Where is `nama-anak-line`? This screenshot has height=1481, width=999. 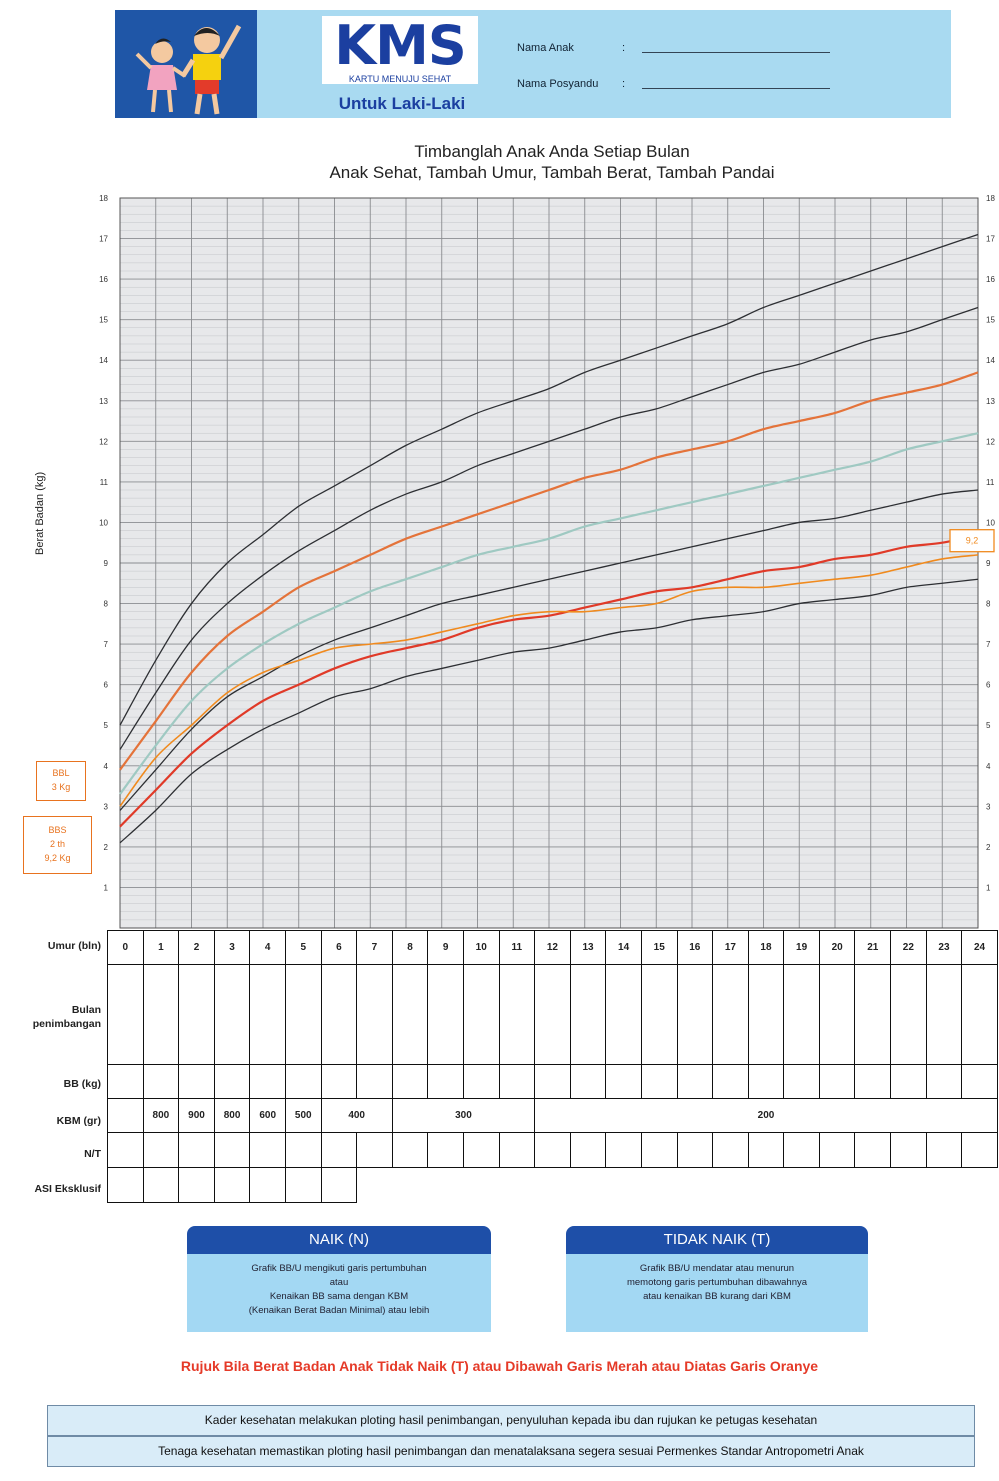 nama-anak-line is located at coordinates (736, 52).